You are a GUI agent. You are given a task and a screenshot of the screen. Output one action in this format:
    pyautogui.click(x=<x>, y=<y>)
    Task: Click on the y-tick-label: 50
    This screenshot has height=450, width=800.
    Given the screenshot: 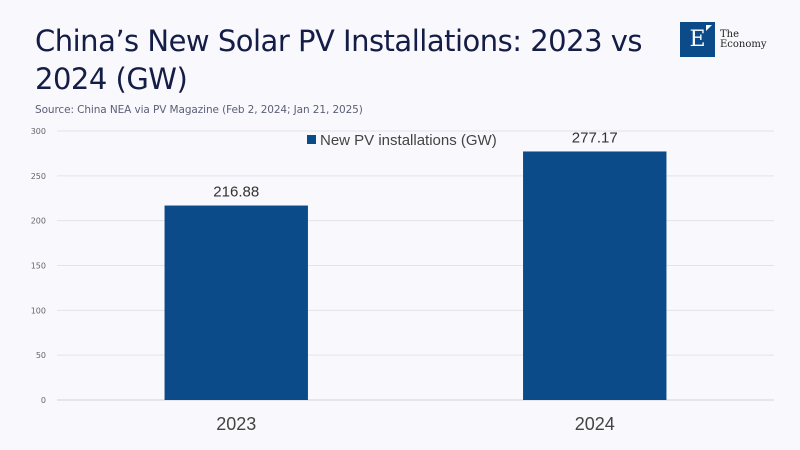 What is the action you would take?
    pyautogui.click(x=41, y=355)
    